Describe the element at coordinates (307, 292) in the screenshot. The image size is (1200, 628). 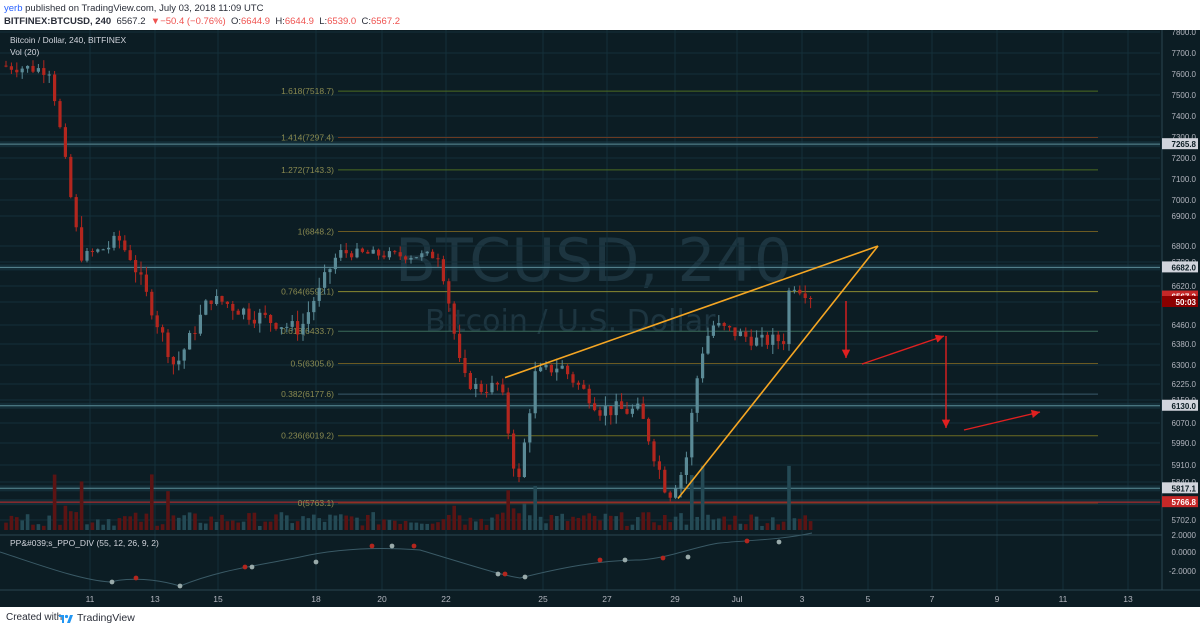
I see `fib-level-label: 0.764(6592.1)` at that location.